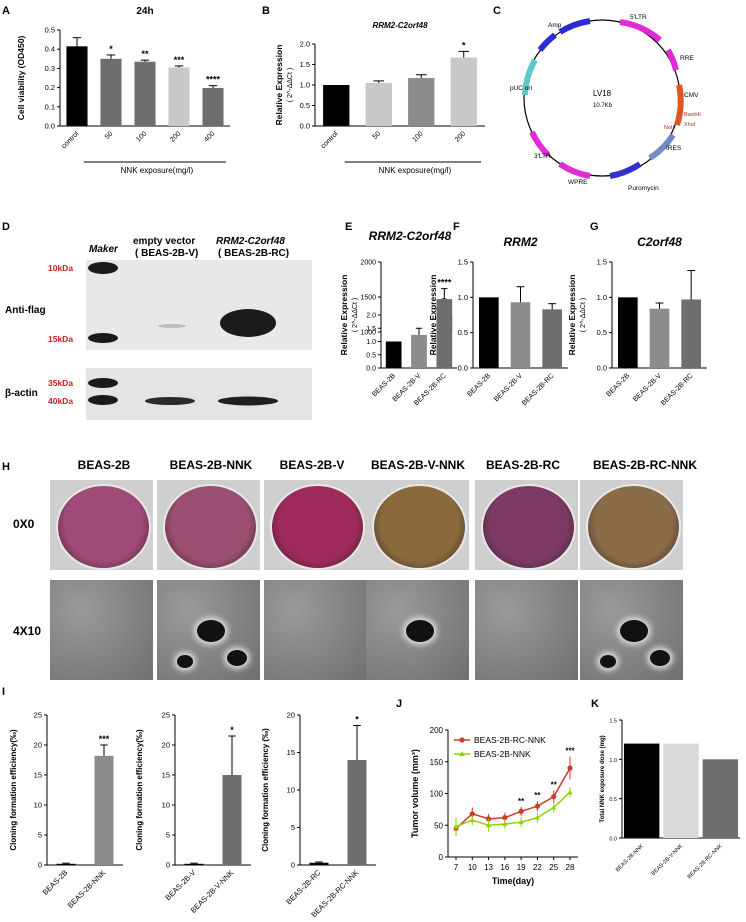 This screenshot has height=922, width=746. I want to click on y-axis-label: Relative Expression, so click(572, 315).